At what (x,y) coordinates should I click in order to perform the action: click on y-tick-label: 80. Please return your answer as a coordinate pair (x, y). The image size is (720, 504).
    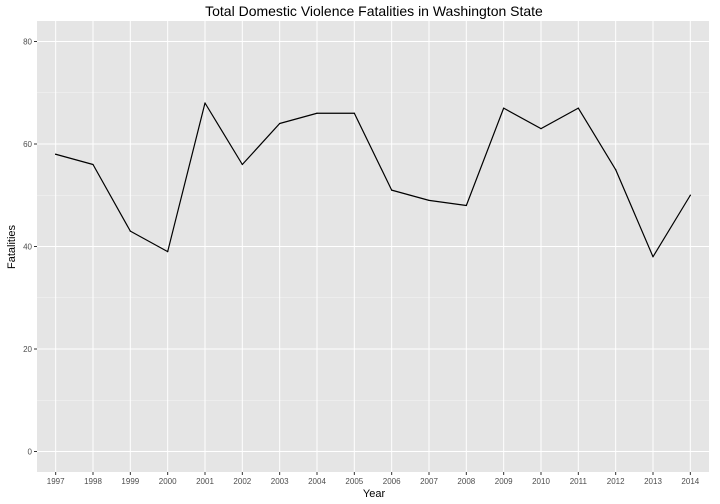
    Looking at the image, I should click on (27, 42).